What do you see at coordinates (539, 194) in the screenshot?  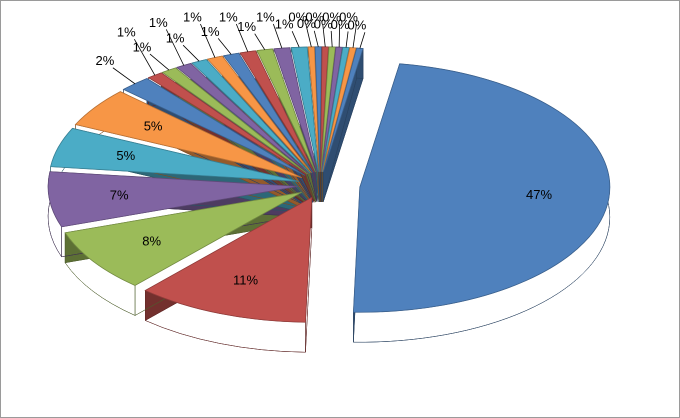 I see `data-label: 47%` at bounding box center [539, 194].